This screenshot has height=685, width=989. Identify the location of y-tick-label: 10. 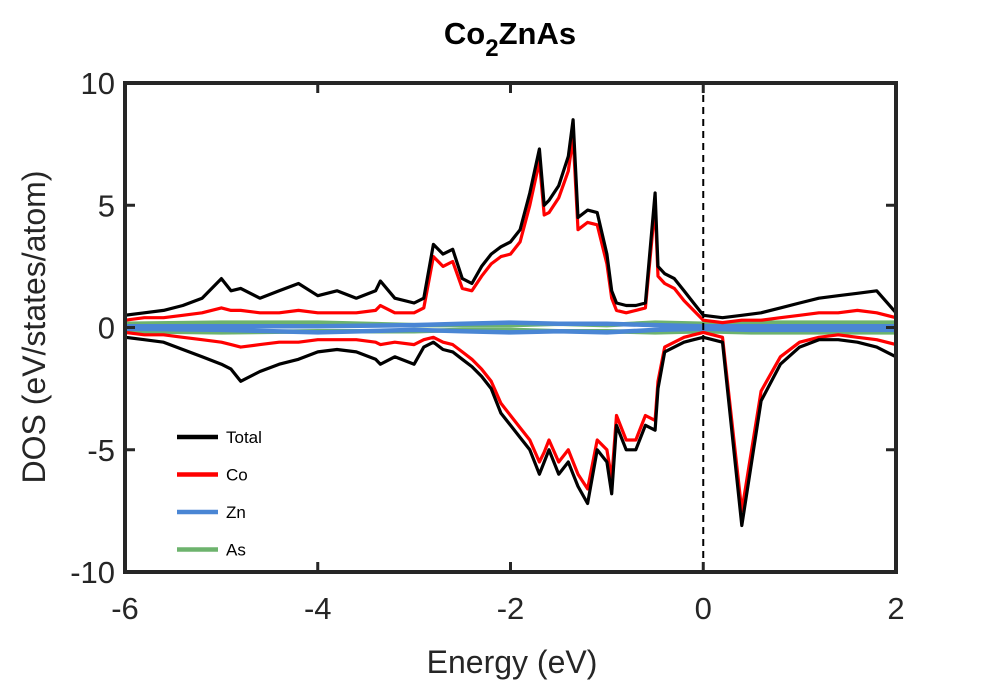
(98, 83).